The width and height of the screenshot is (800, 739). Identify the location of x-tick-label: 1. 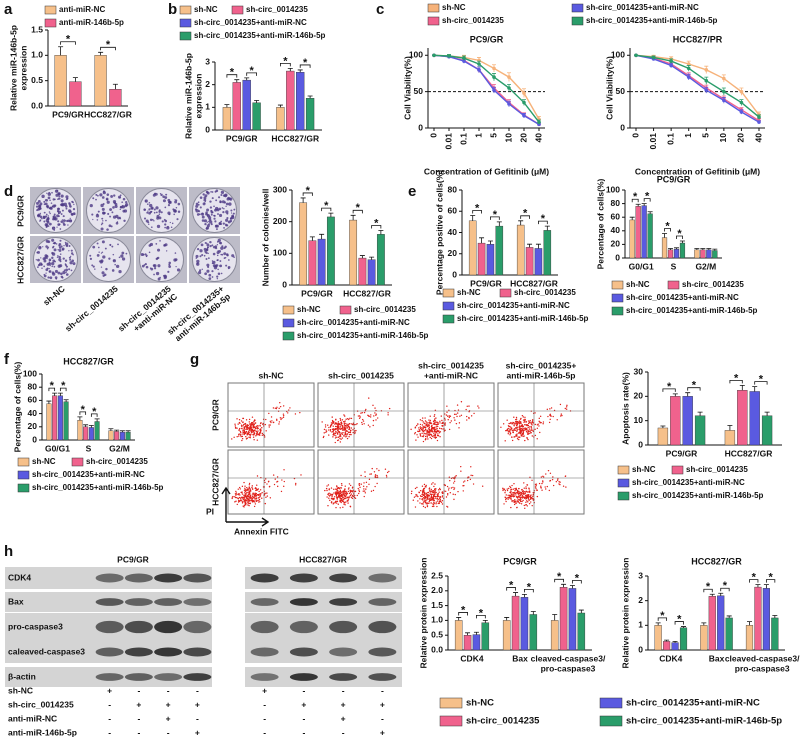
(478, 135).